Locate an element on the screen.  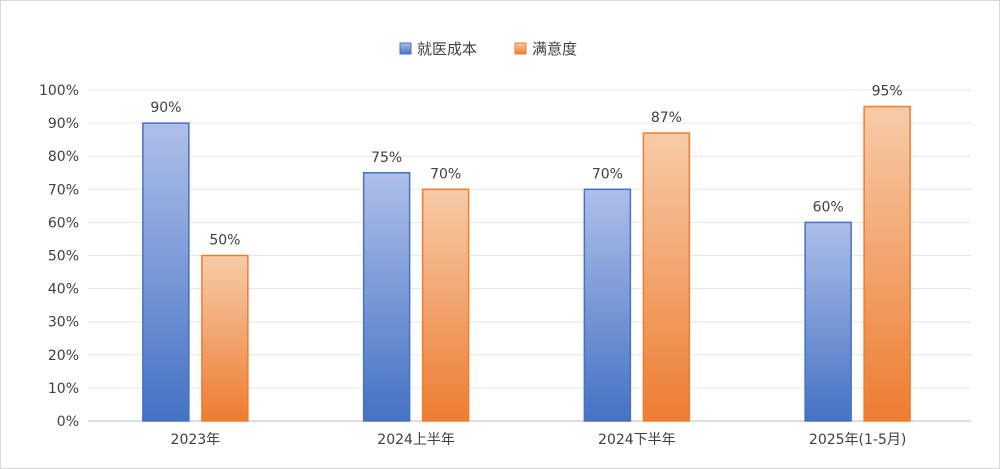
legend-label: 满意度 is located at coordinates (554, 49).